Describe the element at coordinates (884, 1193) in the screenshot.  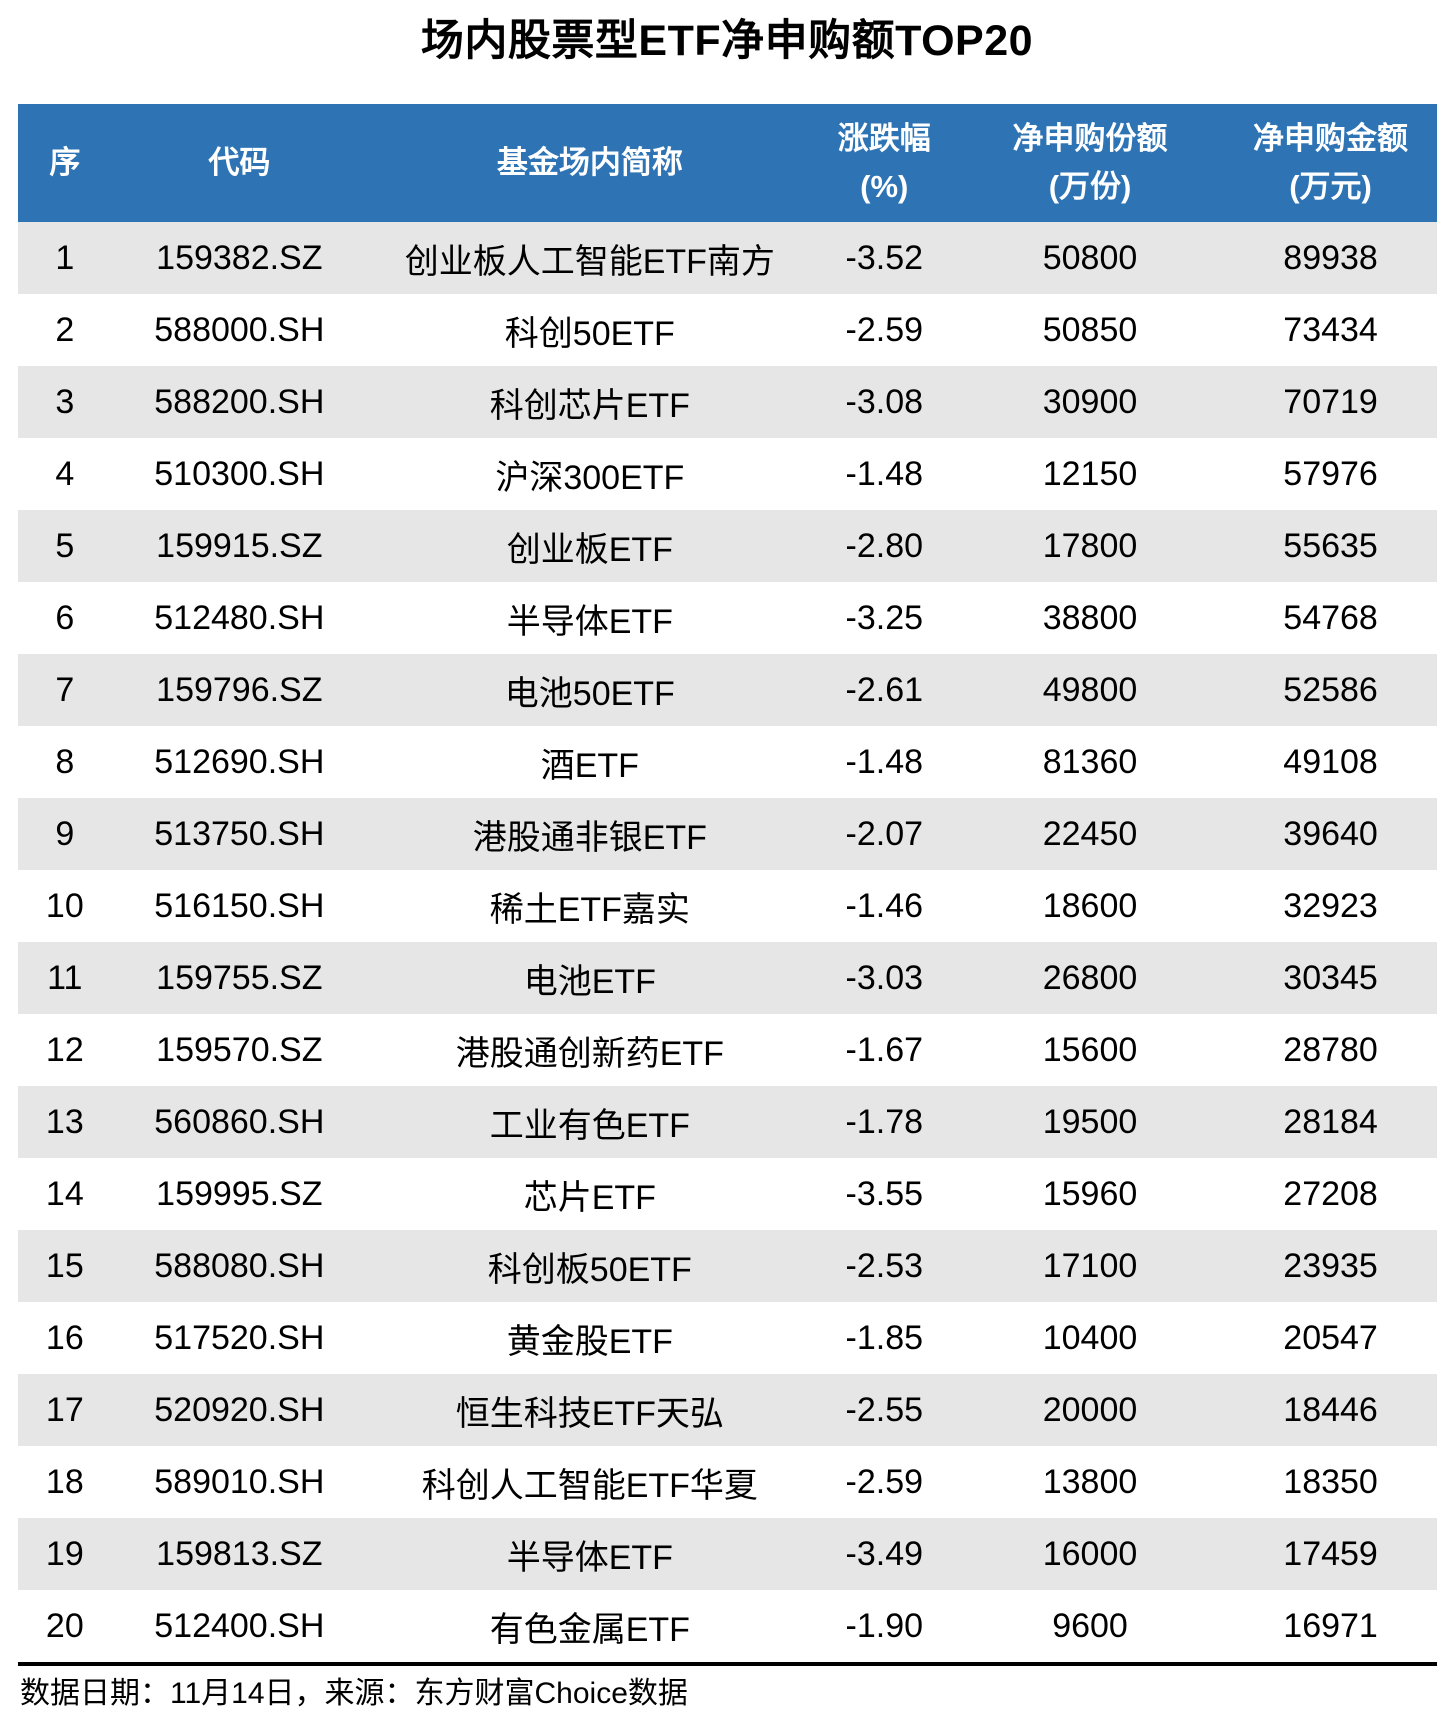
I see `change-pct-cell: -3.55` at that location.